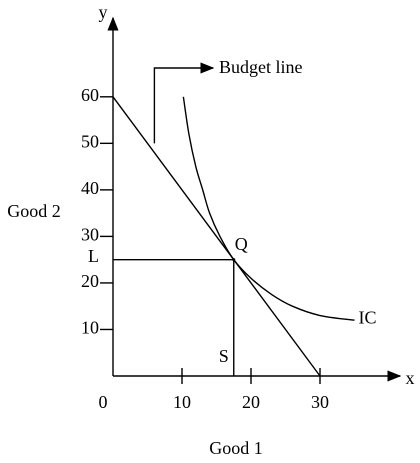 This screenshot has width=420, height=463. Describe the element at coordinates (261, 67) in the screenshot. I see `series-label: Budget line` at that location.